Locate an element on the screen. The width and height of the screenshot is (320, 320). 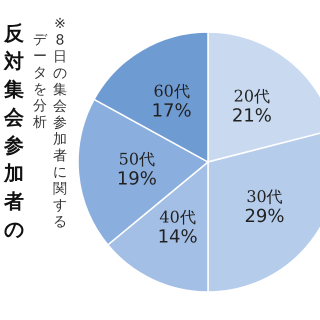
text: データを分析 is located at coordinates (40, 81).